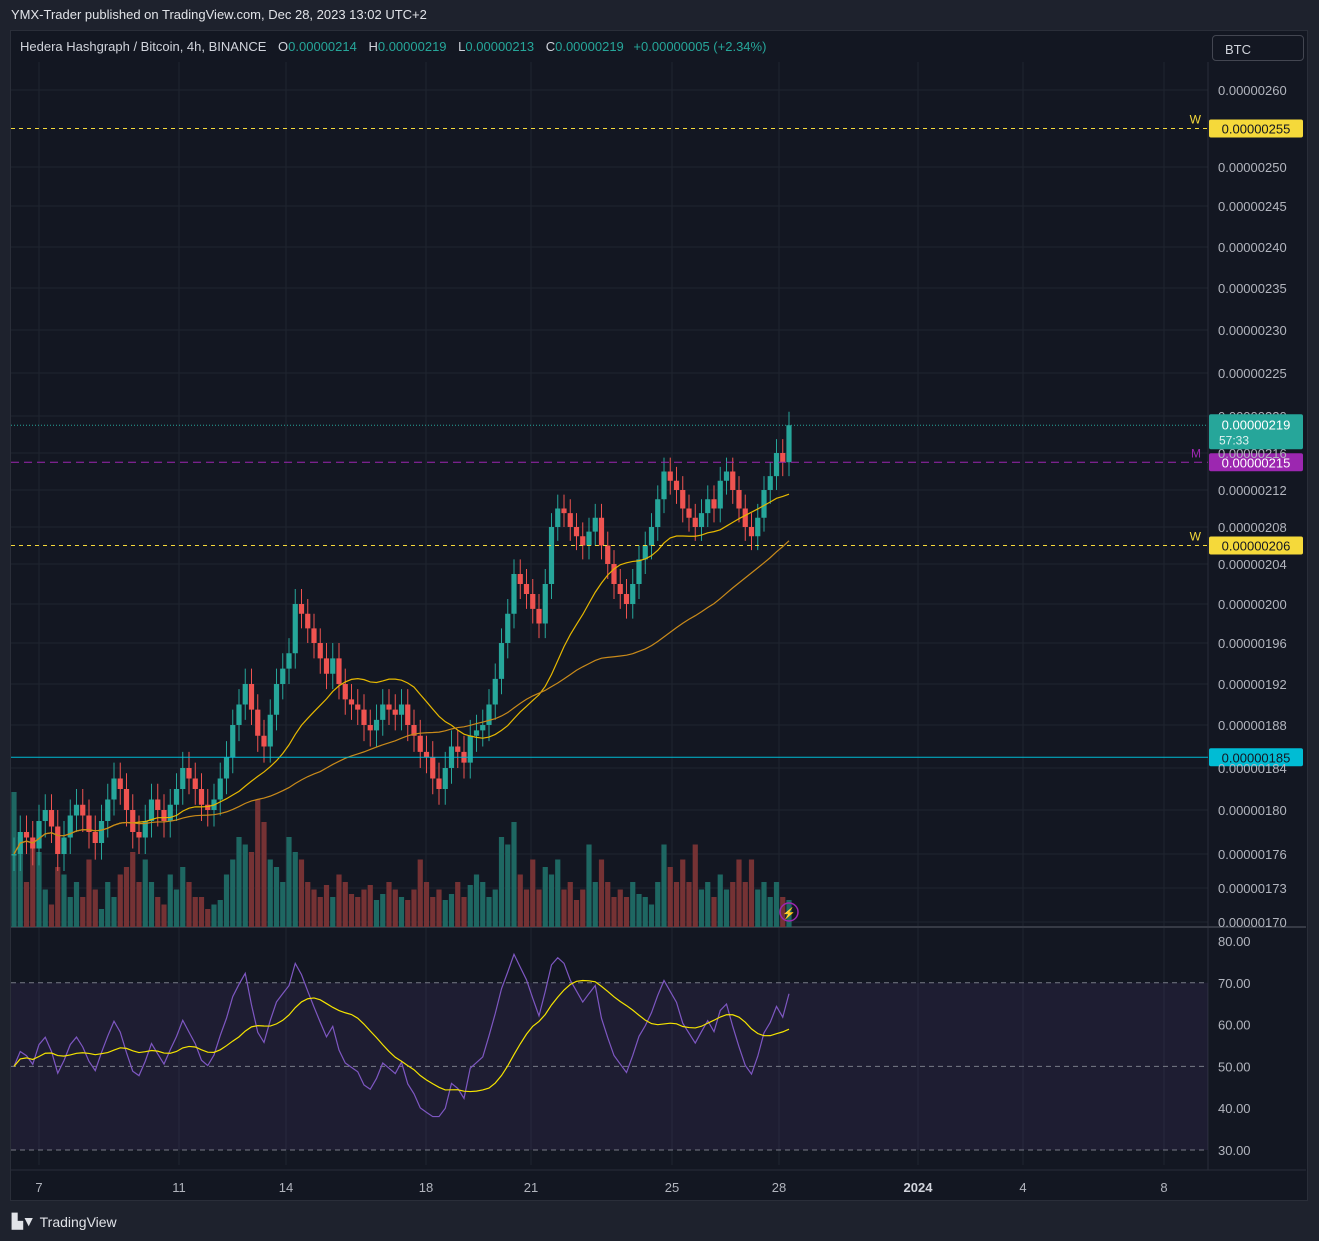  I want to click on last-price-bg, so click(1256, 432).